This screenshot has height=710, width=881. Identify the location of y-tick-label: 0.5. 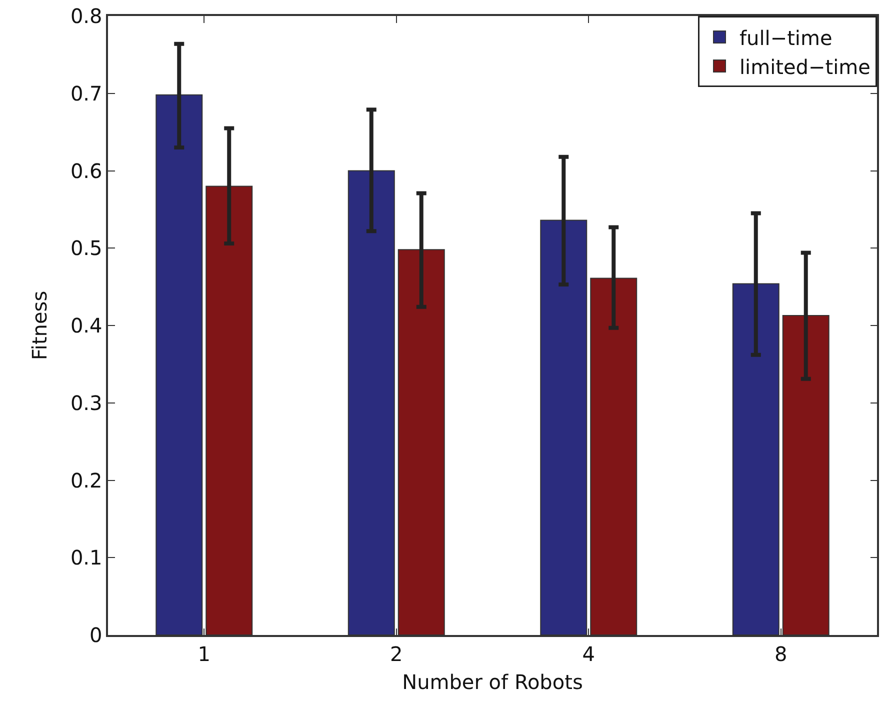
(86, 248).